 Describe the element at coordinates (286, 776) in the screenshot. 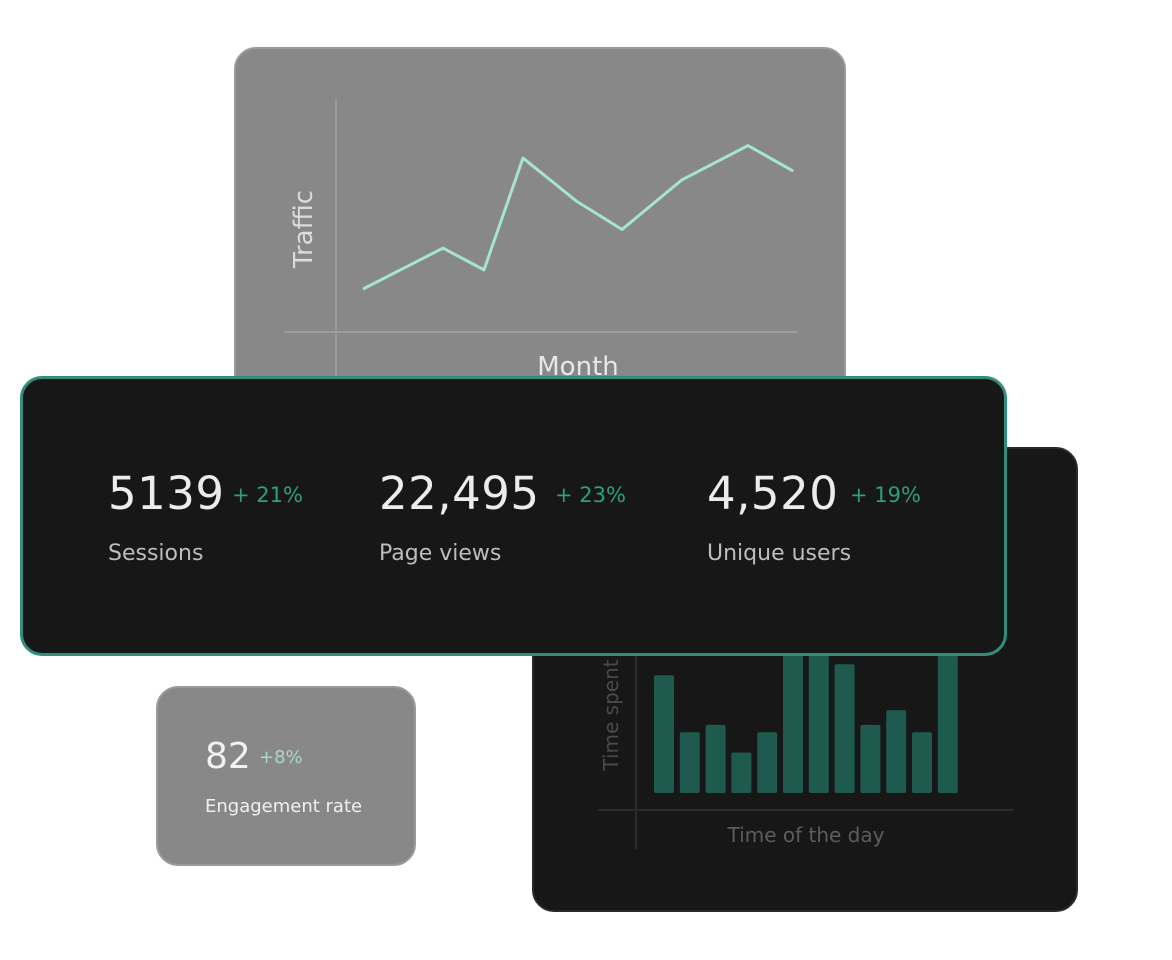

I see `engagement-card: 82 +8% Engagement rate` at that location.